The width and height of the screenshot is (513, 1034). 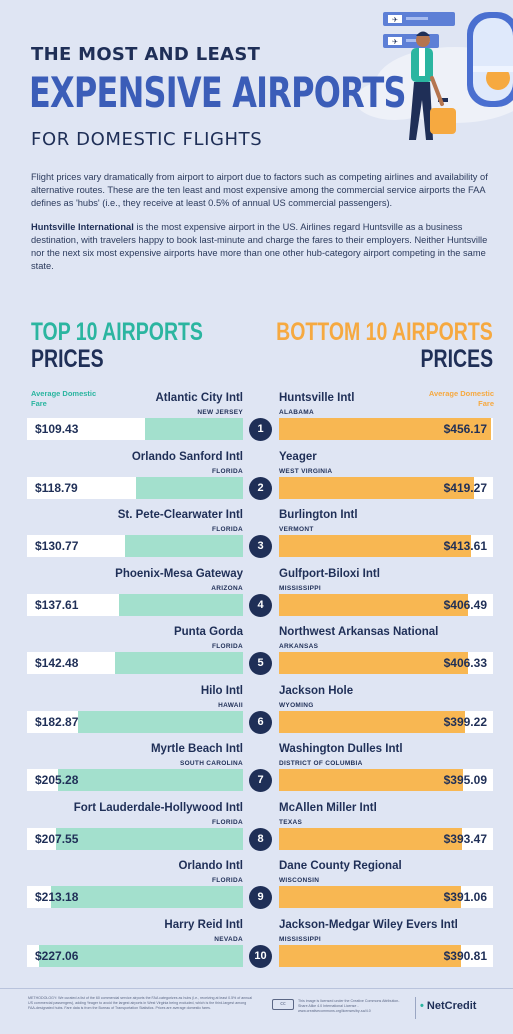 I want to click on bottom-bar-value: $391.06, so click(x=465, y=897).